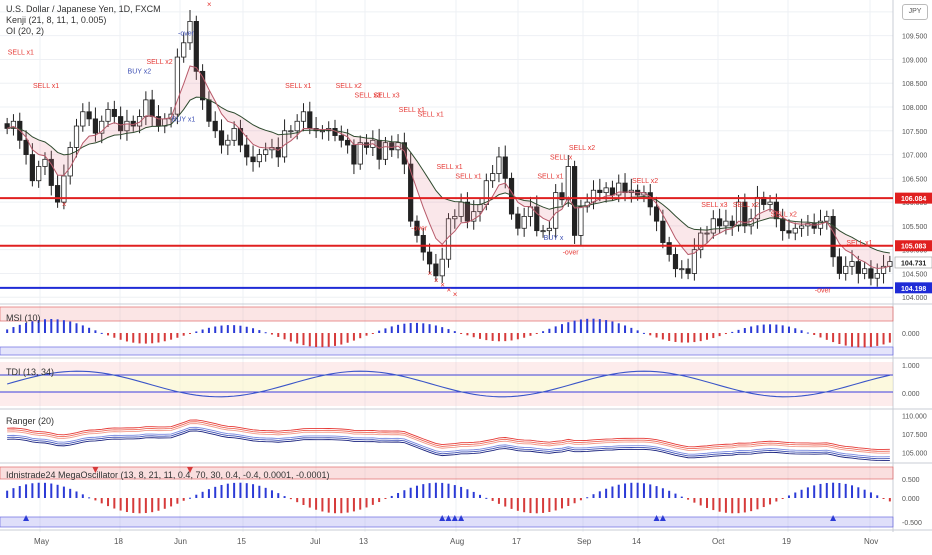  I want to click on price-tag-bg, so click(913, 262).